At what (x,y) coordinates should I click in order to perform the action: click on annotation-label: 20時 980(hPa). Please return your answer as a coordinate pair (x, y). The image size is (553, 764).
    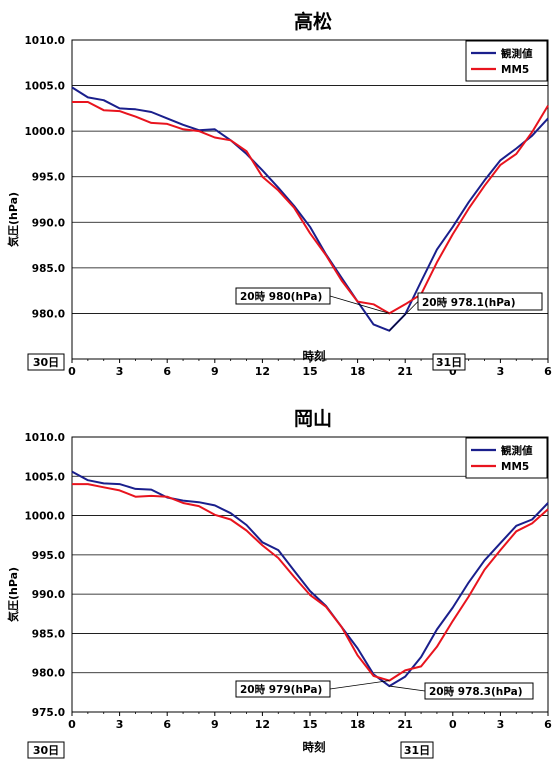
    Looking at the image, I should click on (281, 296).